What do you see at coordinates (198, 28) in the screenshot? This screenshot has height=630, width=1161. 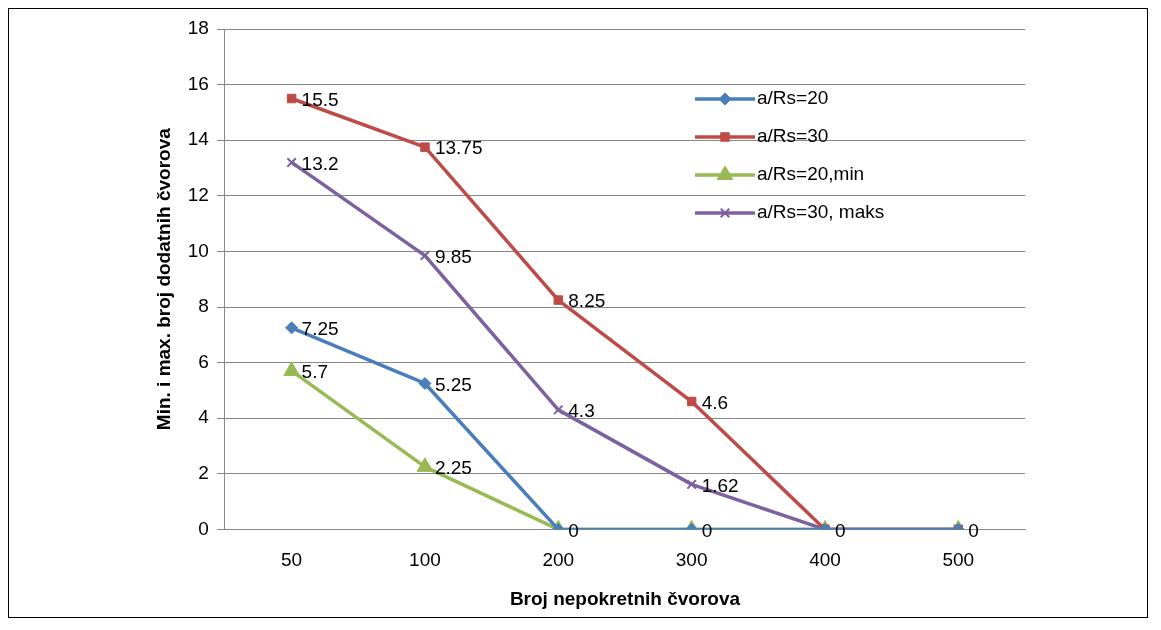 I see `y-tick-label: 18` at bounding box center [198, 28].